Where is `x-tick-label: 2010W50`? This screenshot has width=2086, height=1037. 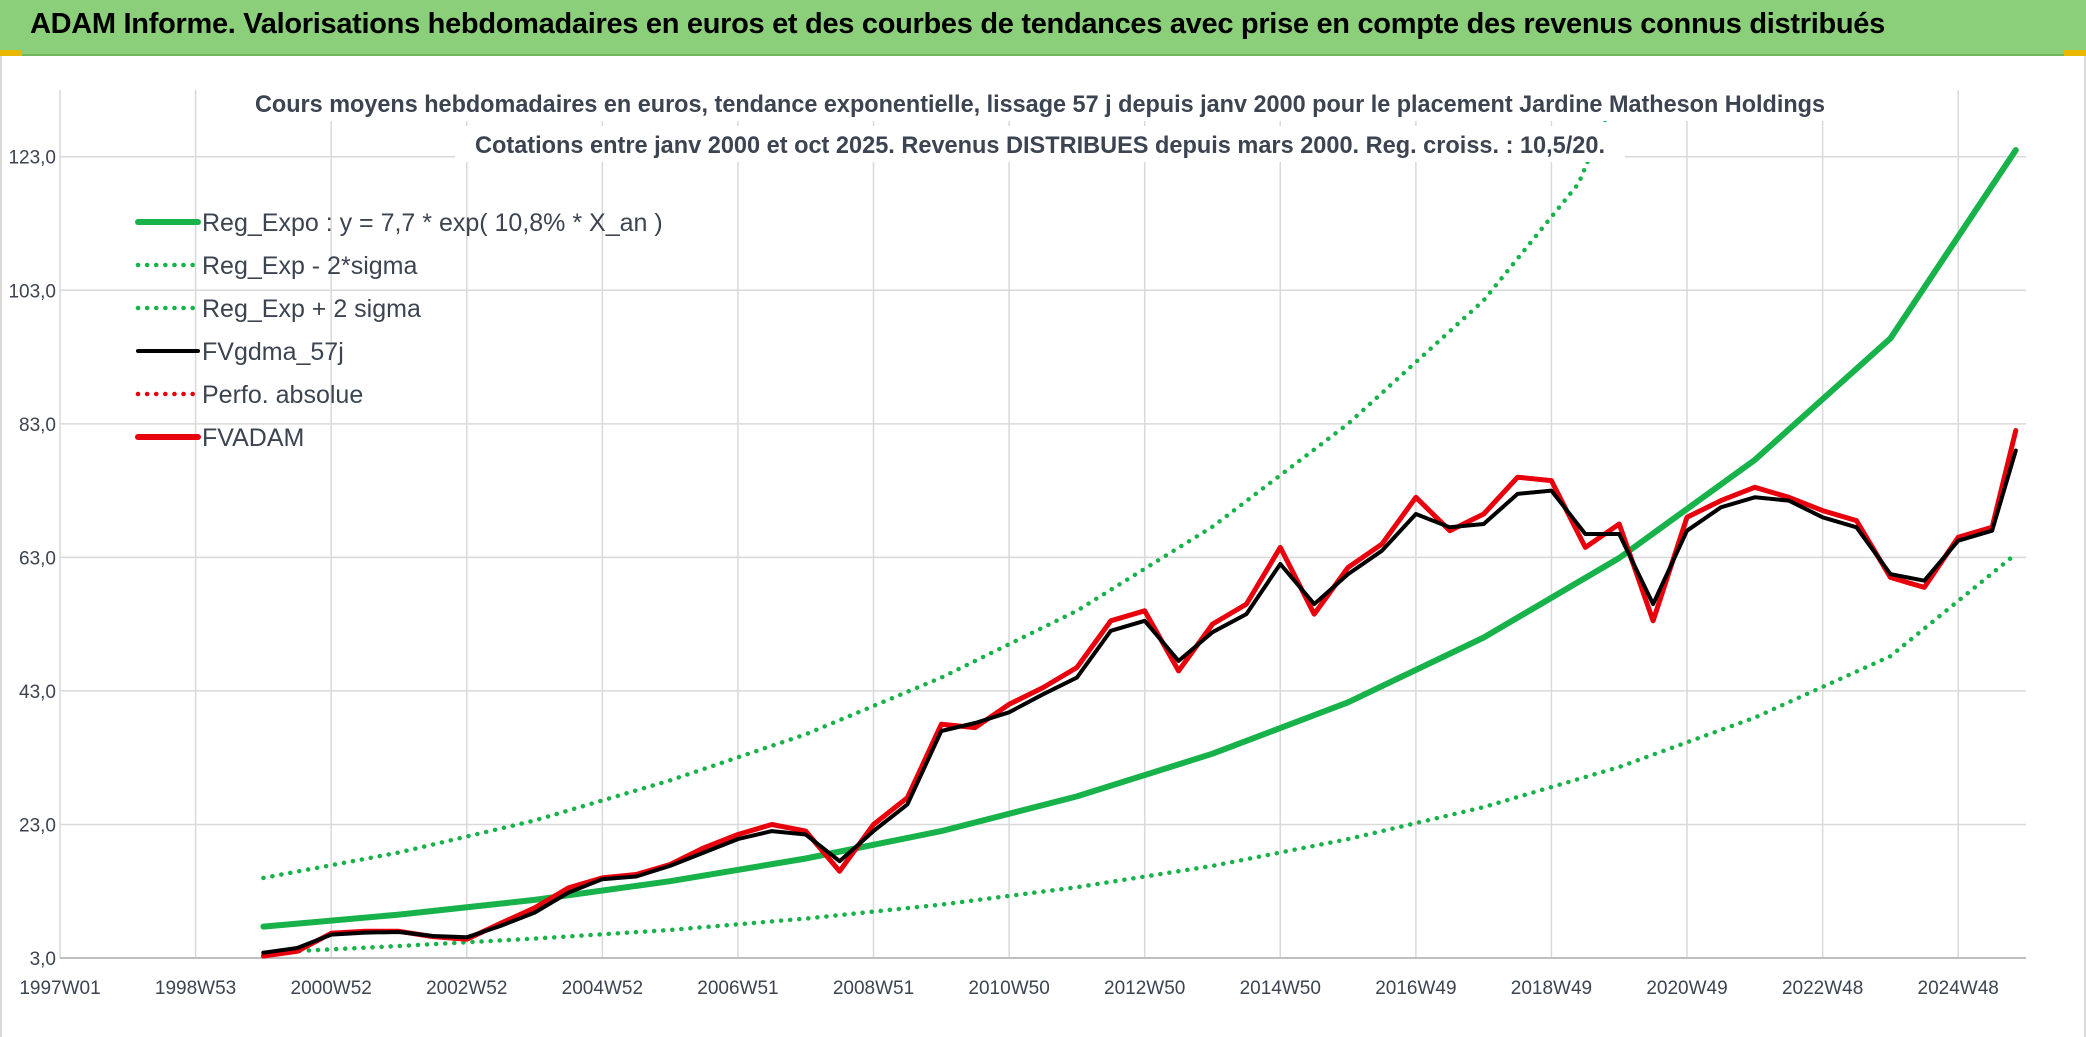 x-tick-label: 2010W50 is located at coordinates (1008, 988).